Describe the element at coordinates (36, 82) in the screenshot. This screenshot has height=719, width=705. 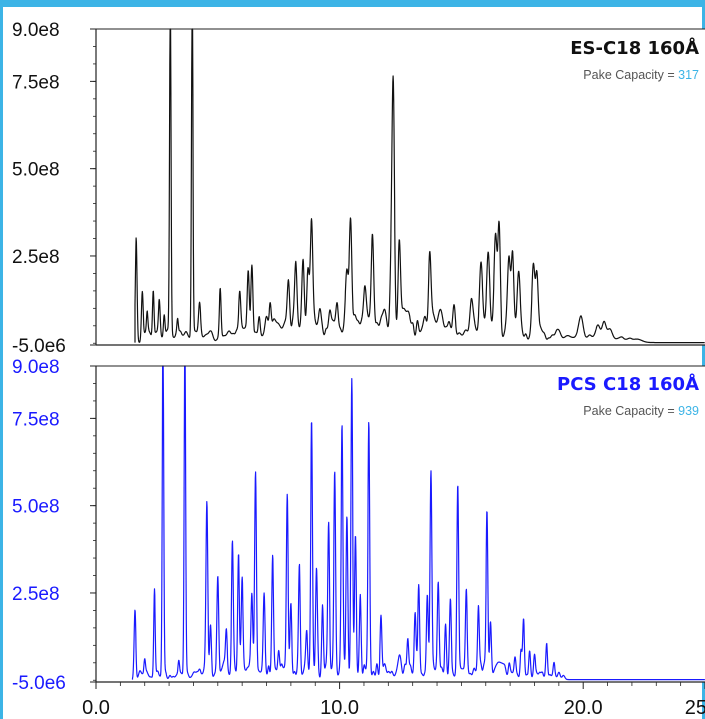
I see `top-y-tick-label: 7.5e8` at that location.